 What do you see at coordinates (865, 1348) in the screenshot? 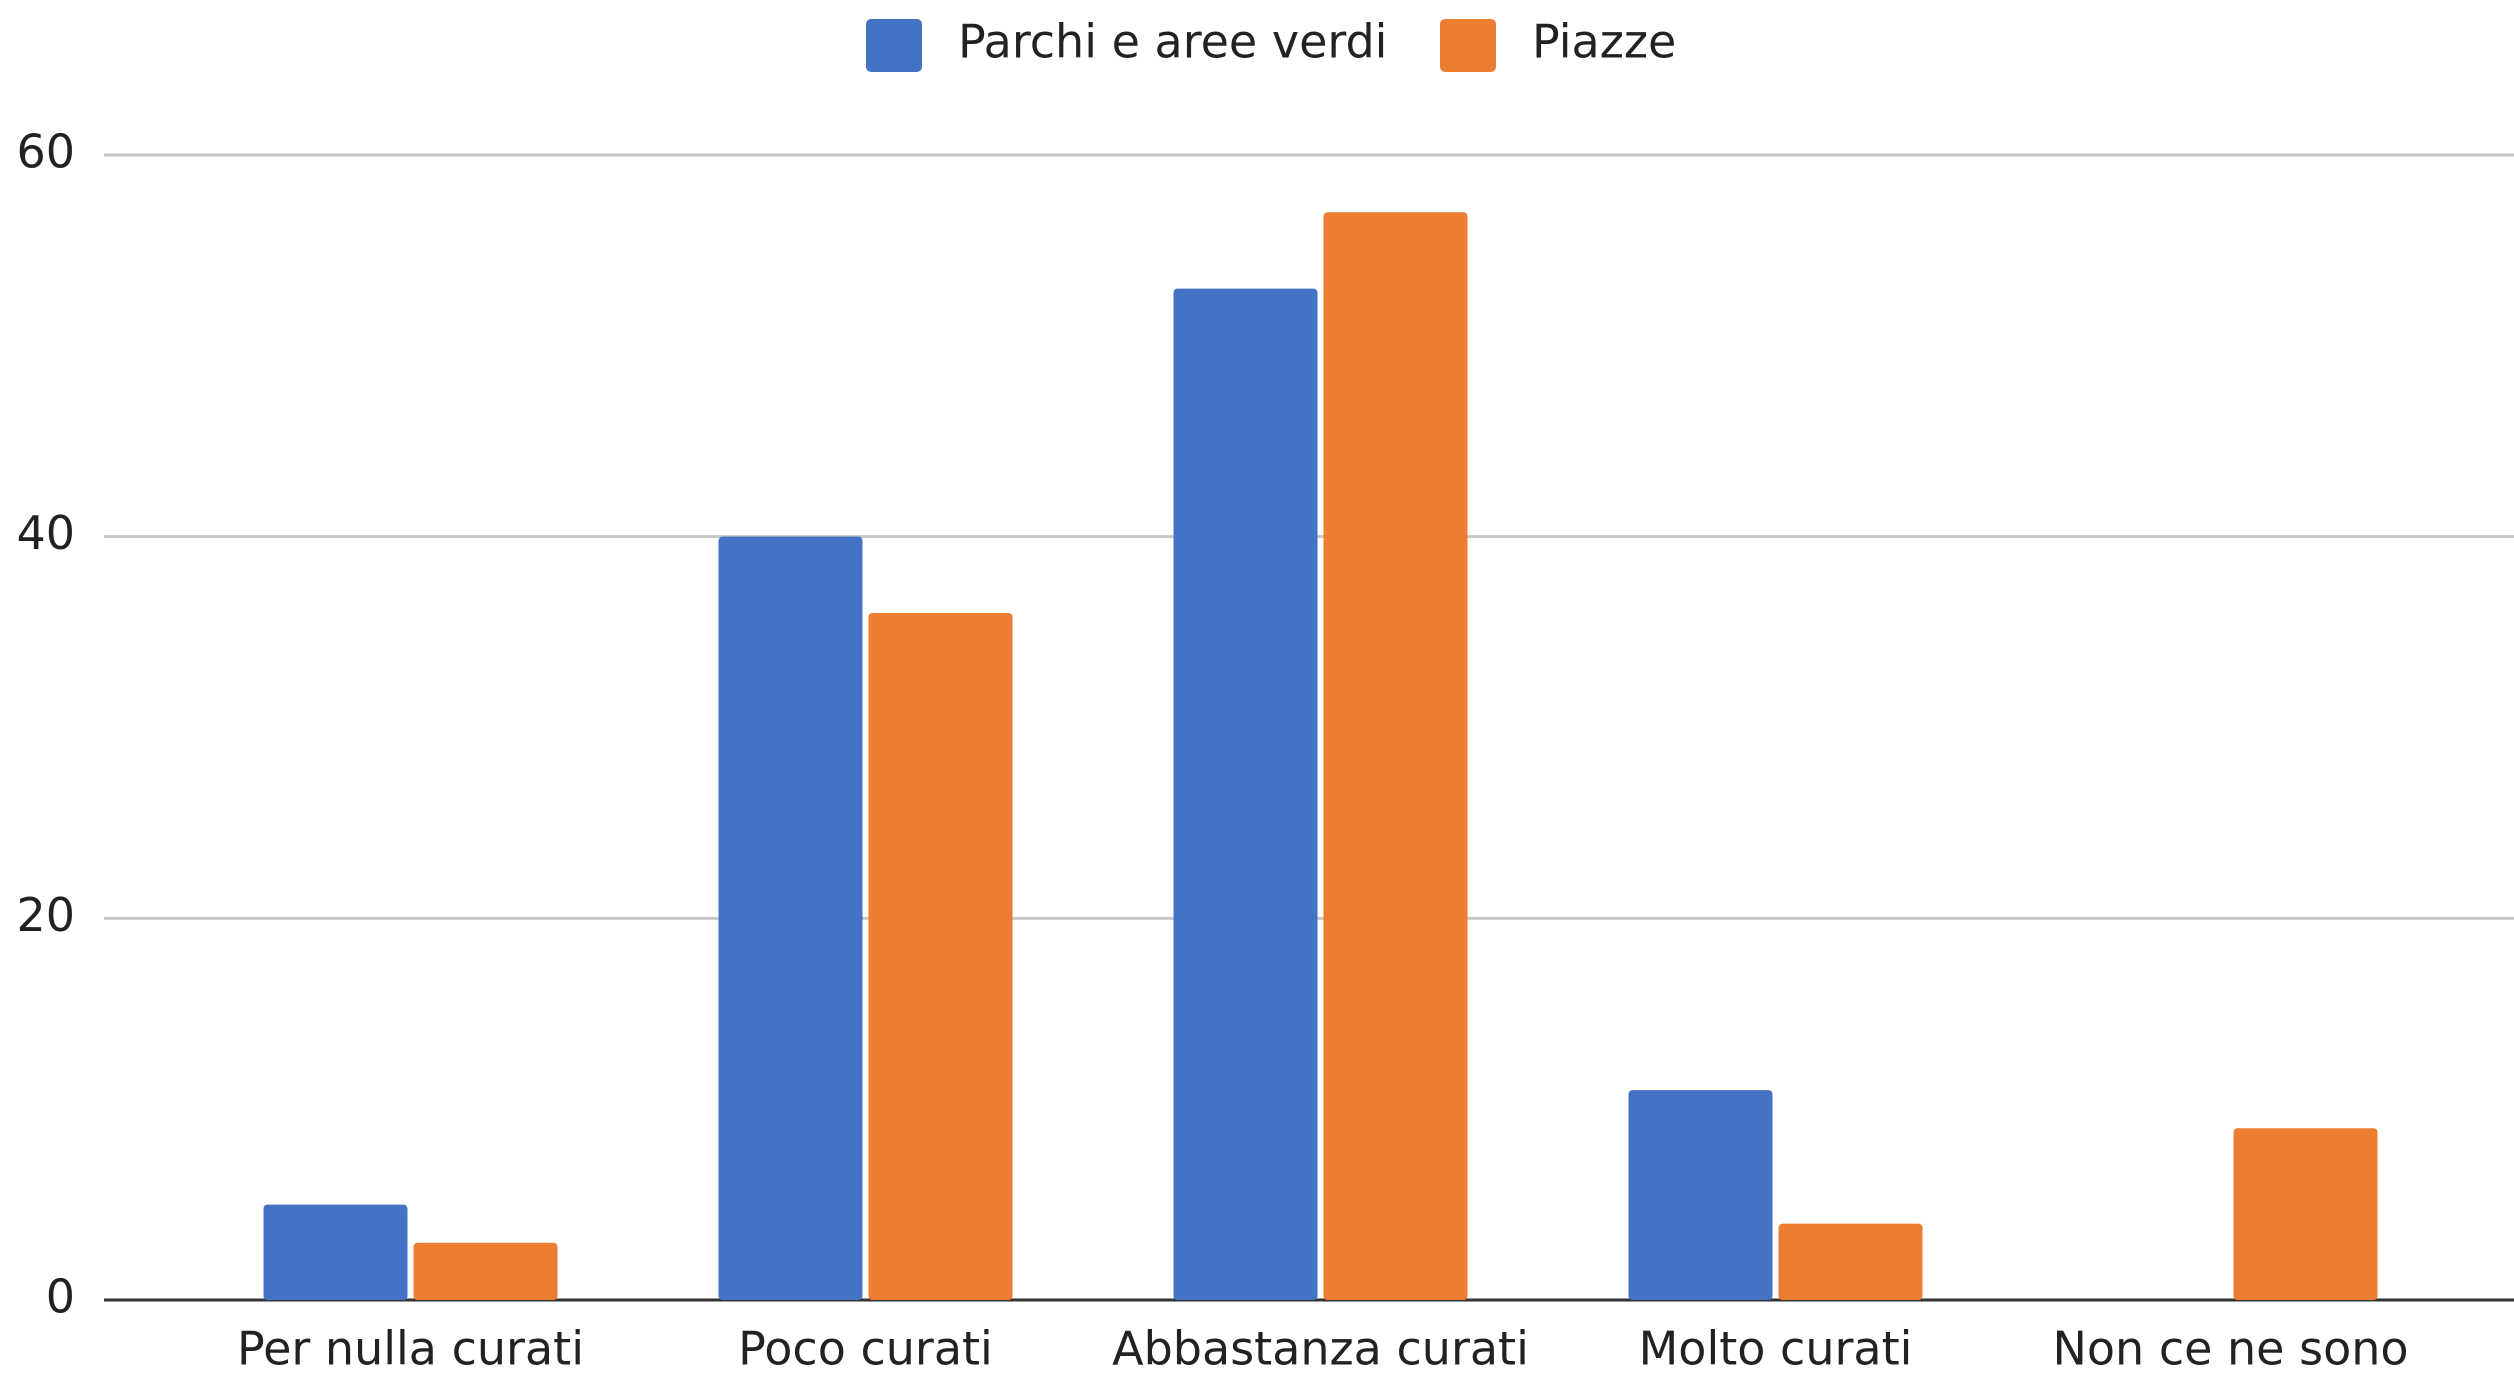
I see `x-tick-label: Poco curati` at bounding box center [865, 1348].